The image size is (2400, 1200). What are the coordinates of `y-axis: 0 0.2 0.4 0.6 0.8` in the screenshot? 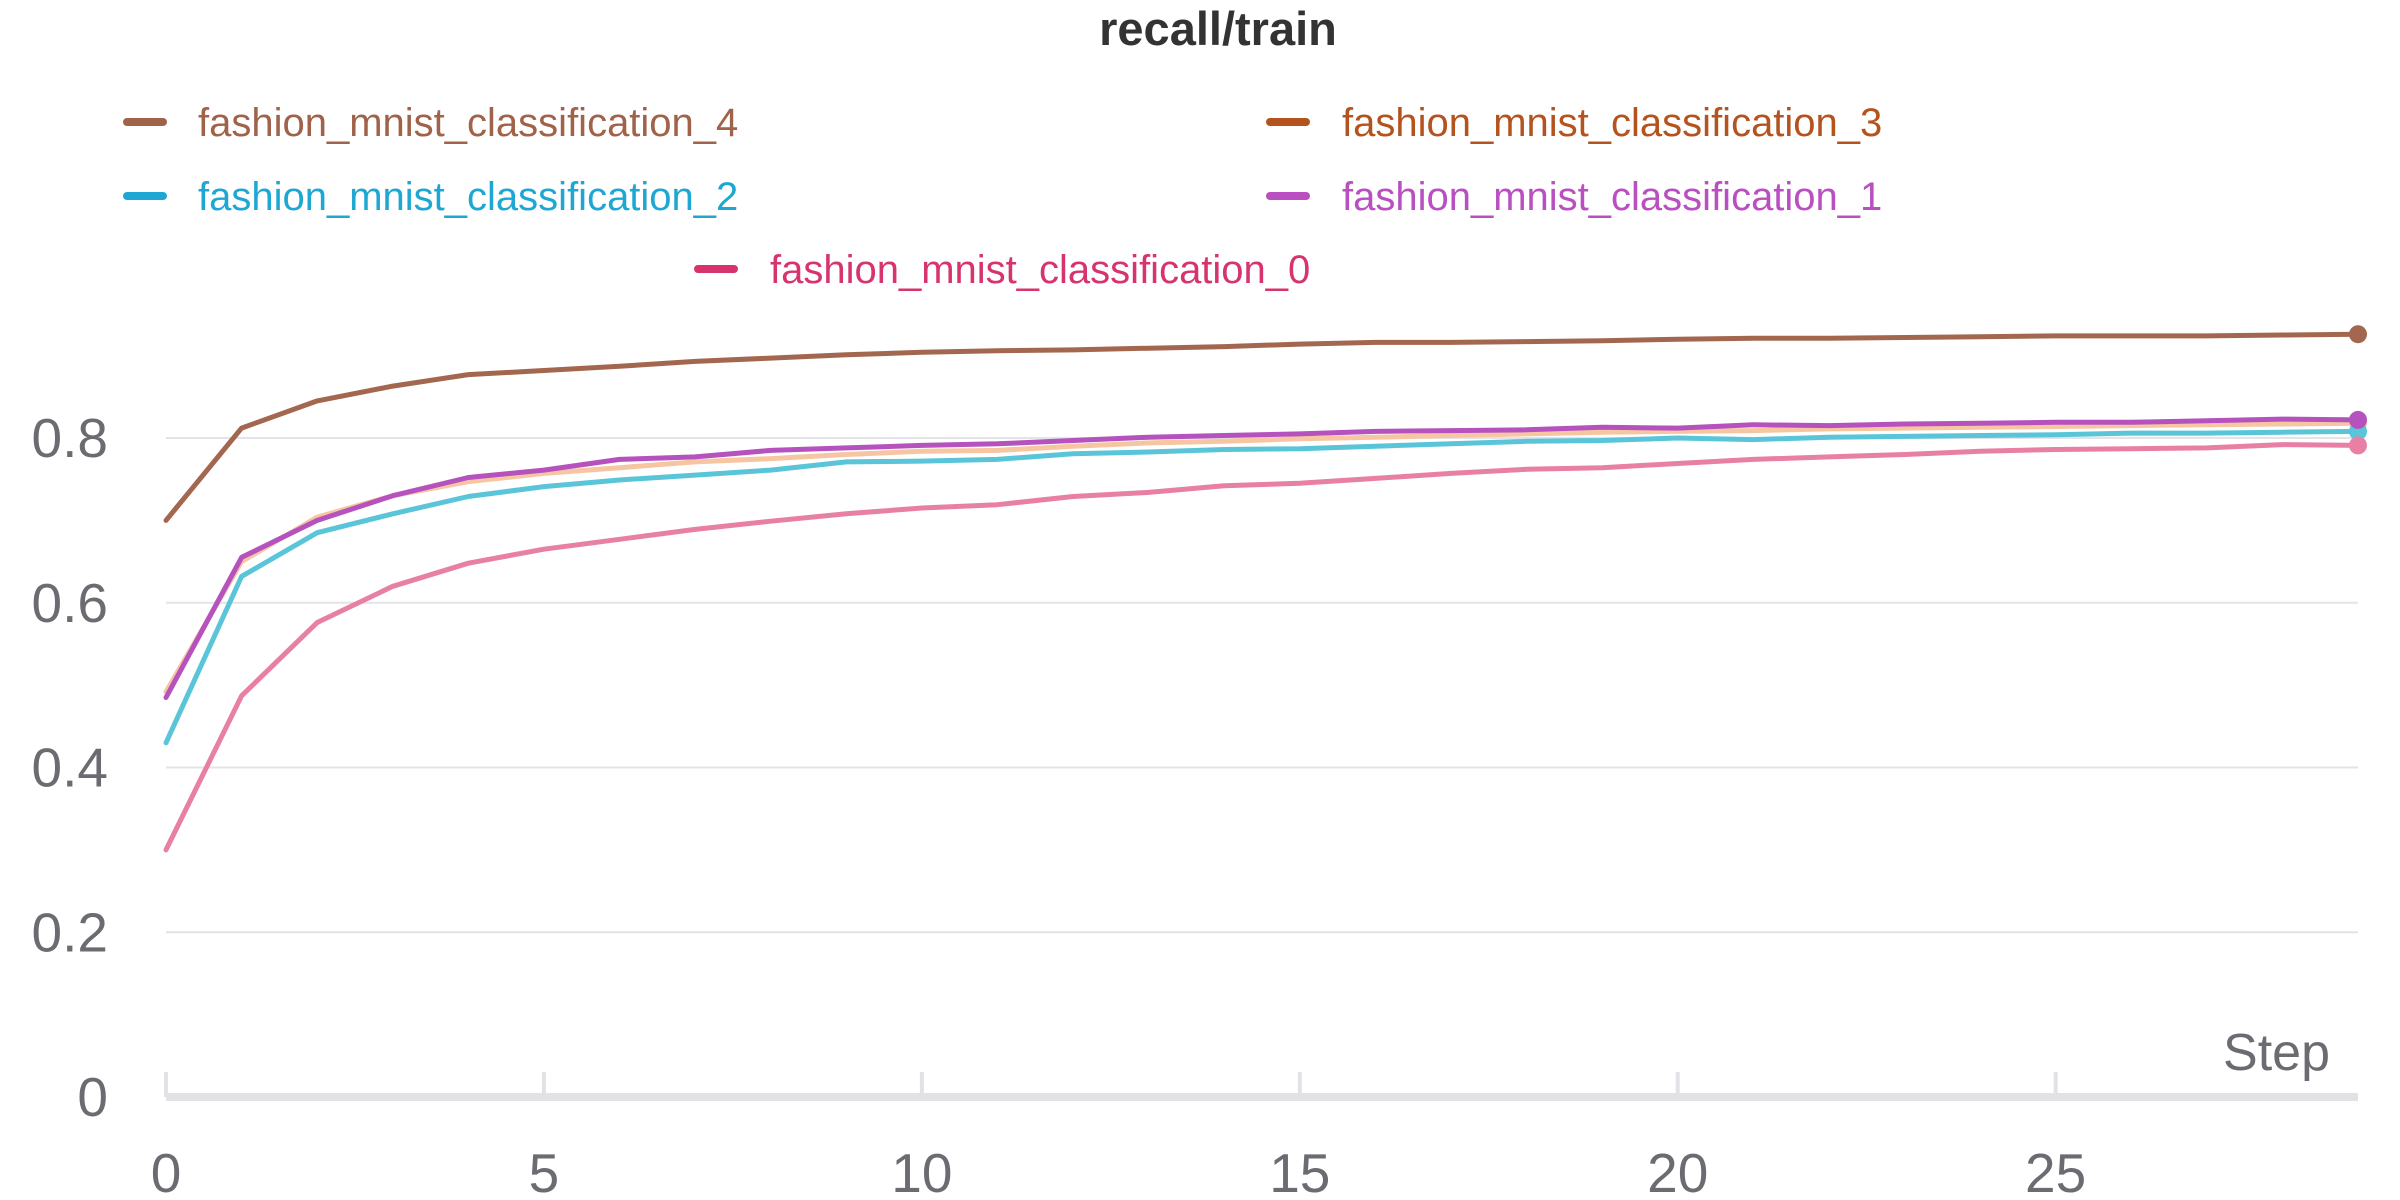 It's located at (70, 767).